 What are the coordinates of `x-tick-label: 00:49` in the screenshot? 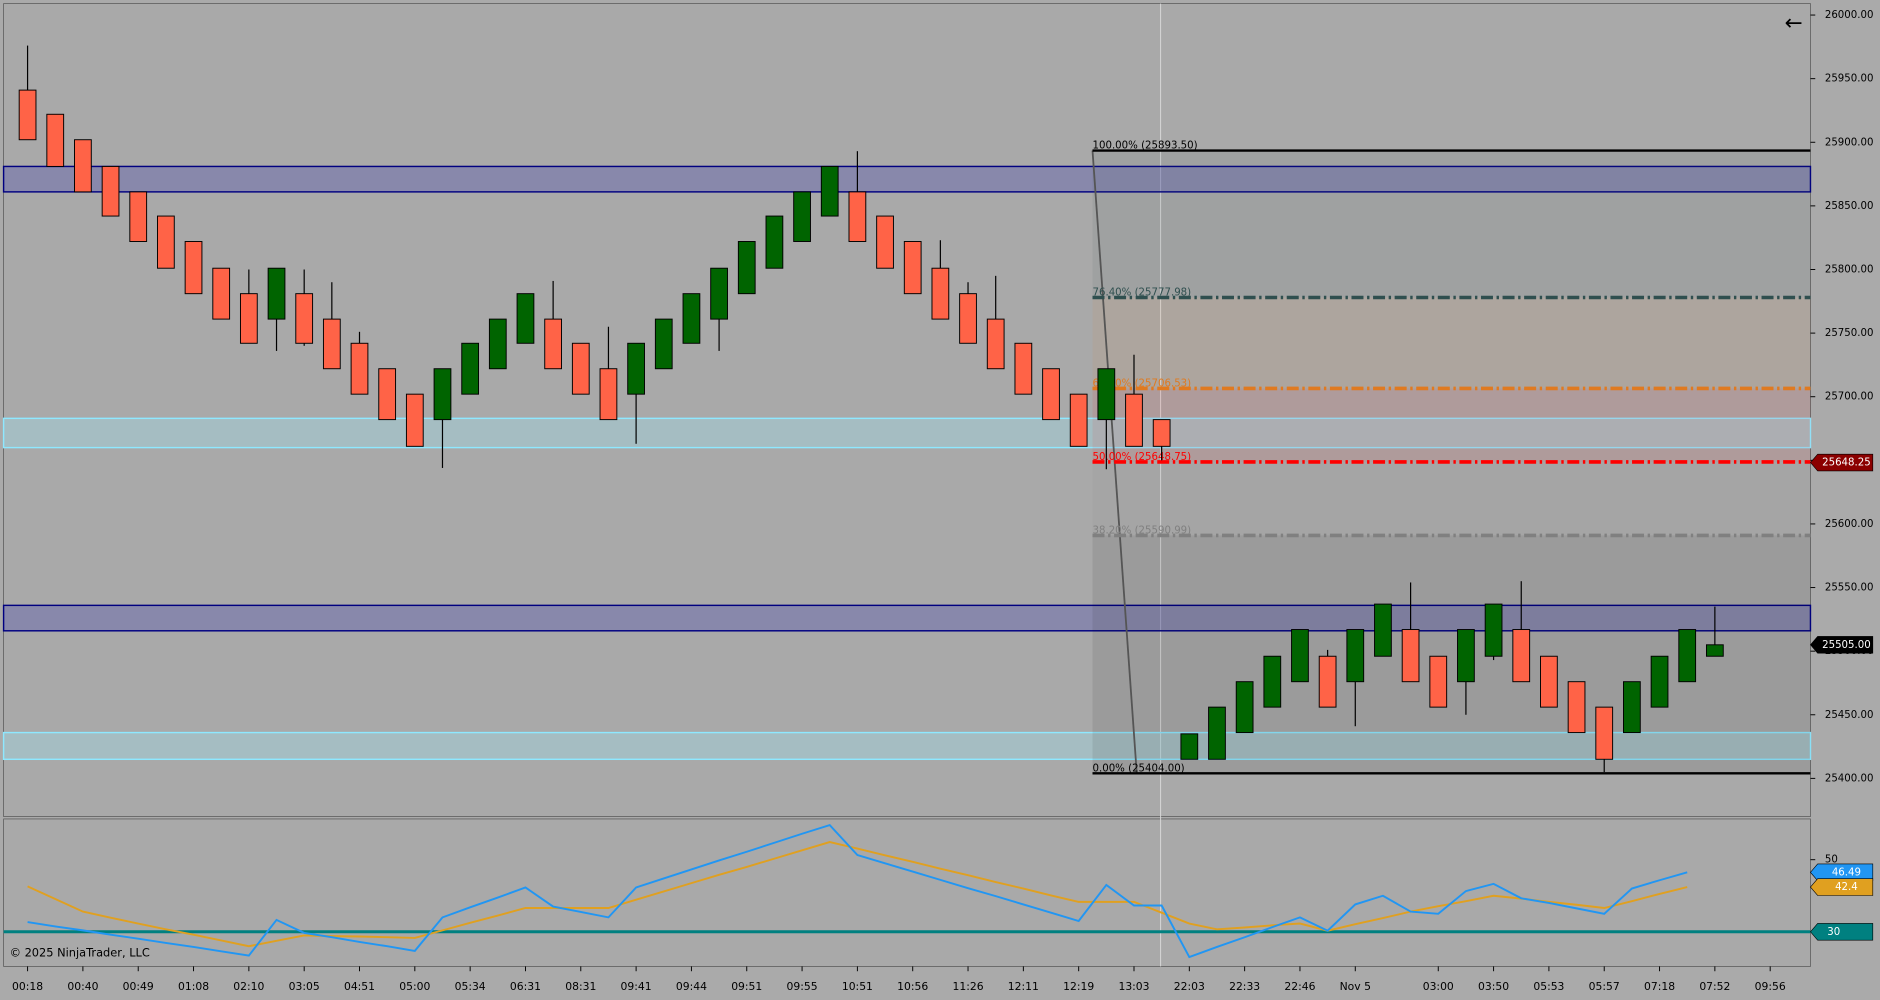 It's located at (138, 986).